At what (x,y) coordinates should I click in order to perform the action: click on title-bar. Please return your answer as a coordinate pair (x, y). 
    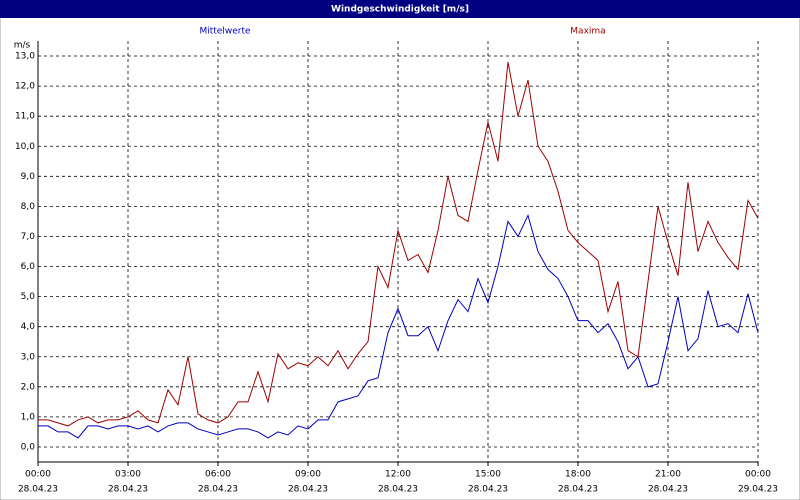
    Looking at the image, I should click on (400, 9).